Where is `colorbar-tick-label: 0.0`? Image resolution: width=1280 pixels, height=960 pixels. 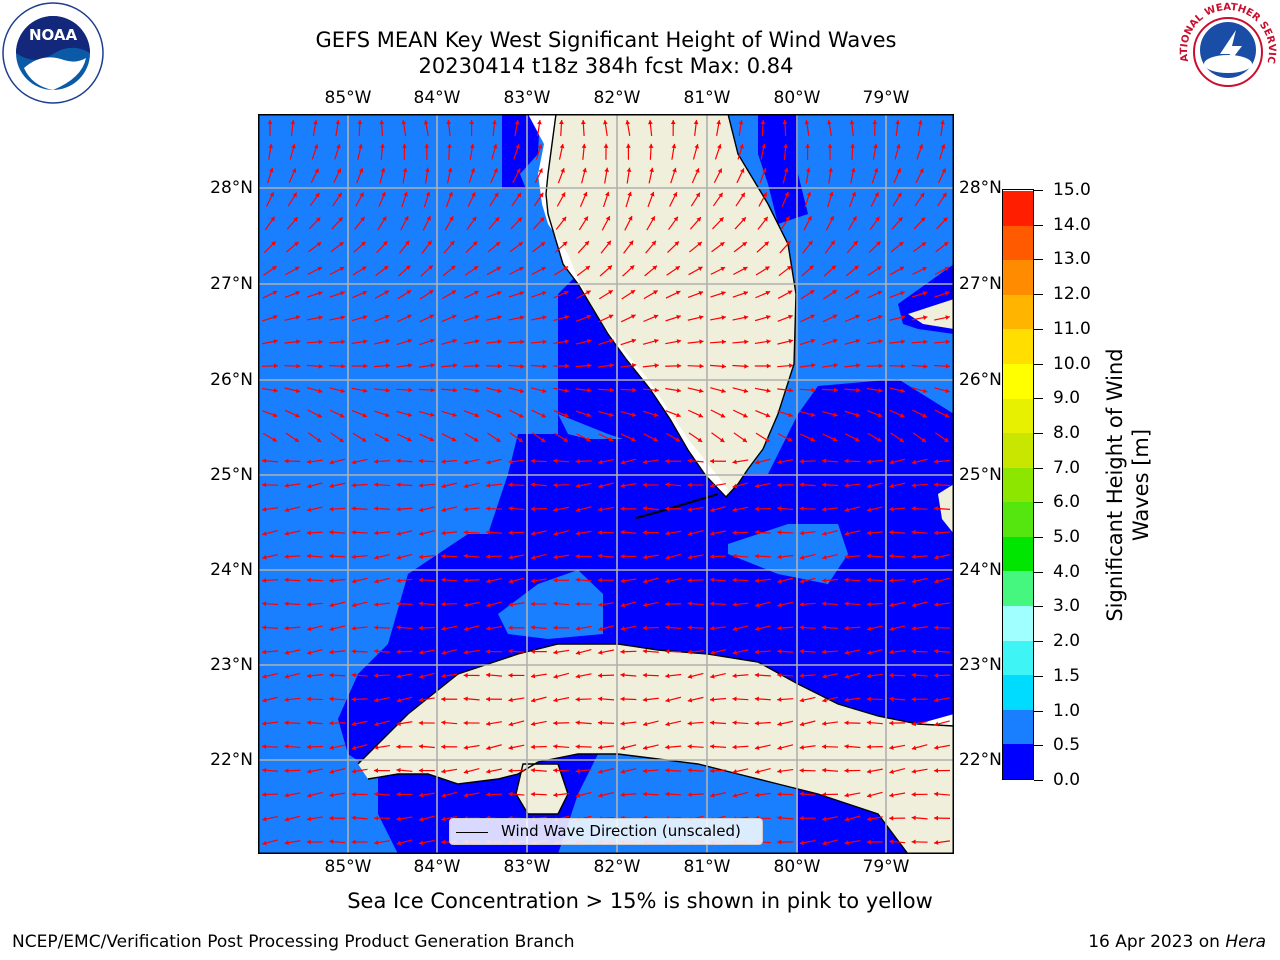 colorbar-tick-label: 0.0 is located at coordinates (1067, 780).